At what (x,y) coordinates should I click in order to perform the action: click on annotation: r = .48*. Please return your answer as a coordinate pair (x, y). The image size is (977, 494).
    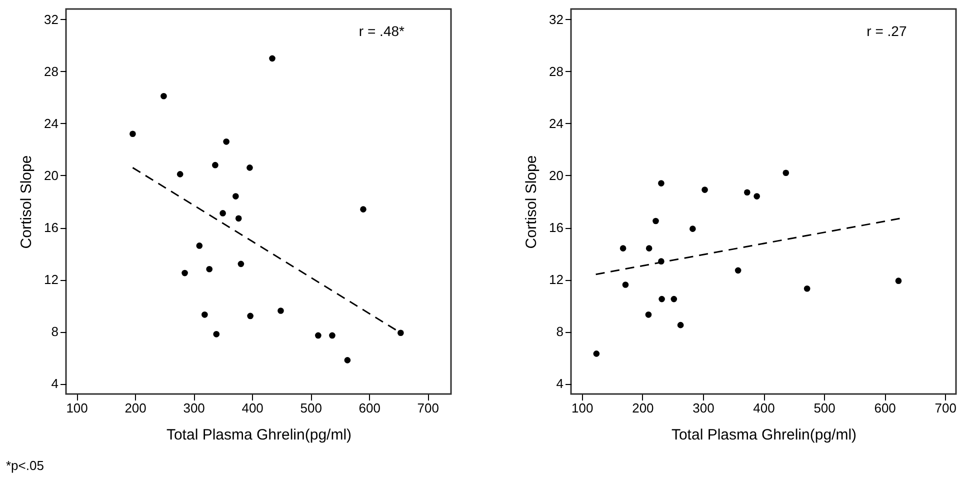
    Looking at the image, I should click on (382, 31).